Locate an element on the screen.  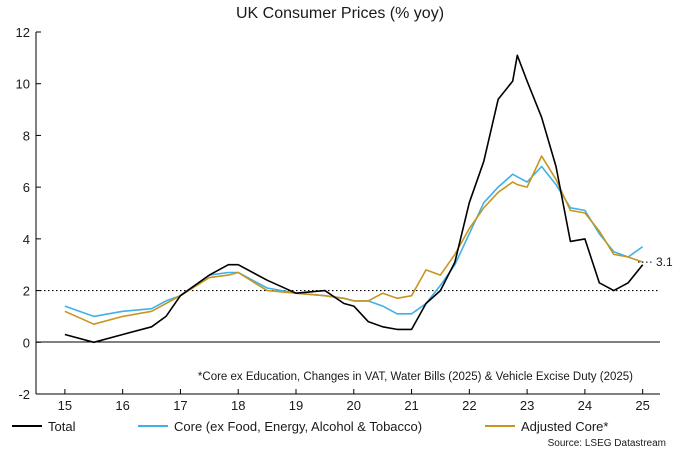
y-tick-label: 8 is located at coordinates (26, 135).